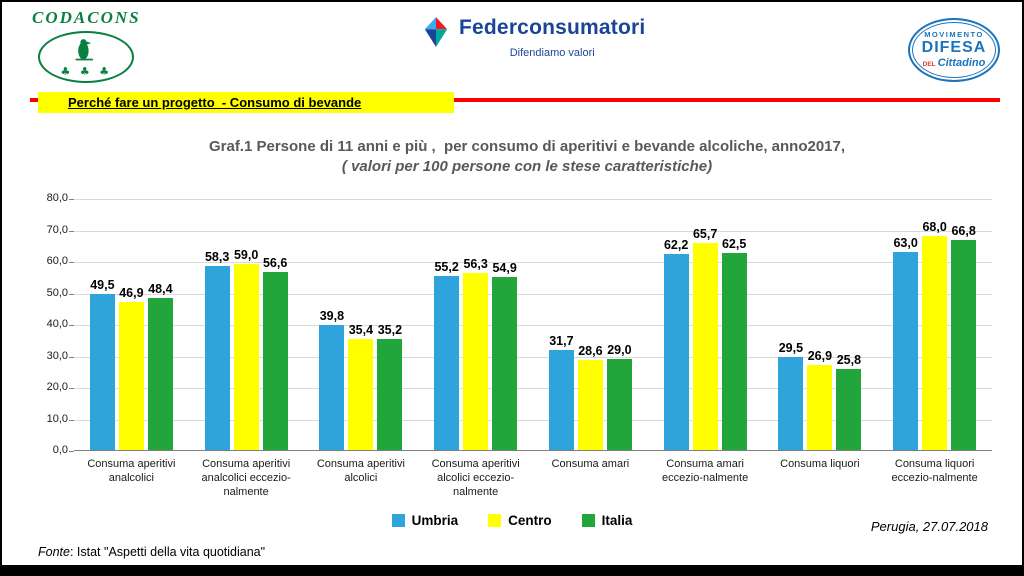 The image size is (1024, 576). Describe the element at coordinates (446, 267) in the screenshot. I see `bar-value-label: 55,2` at that location.